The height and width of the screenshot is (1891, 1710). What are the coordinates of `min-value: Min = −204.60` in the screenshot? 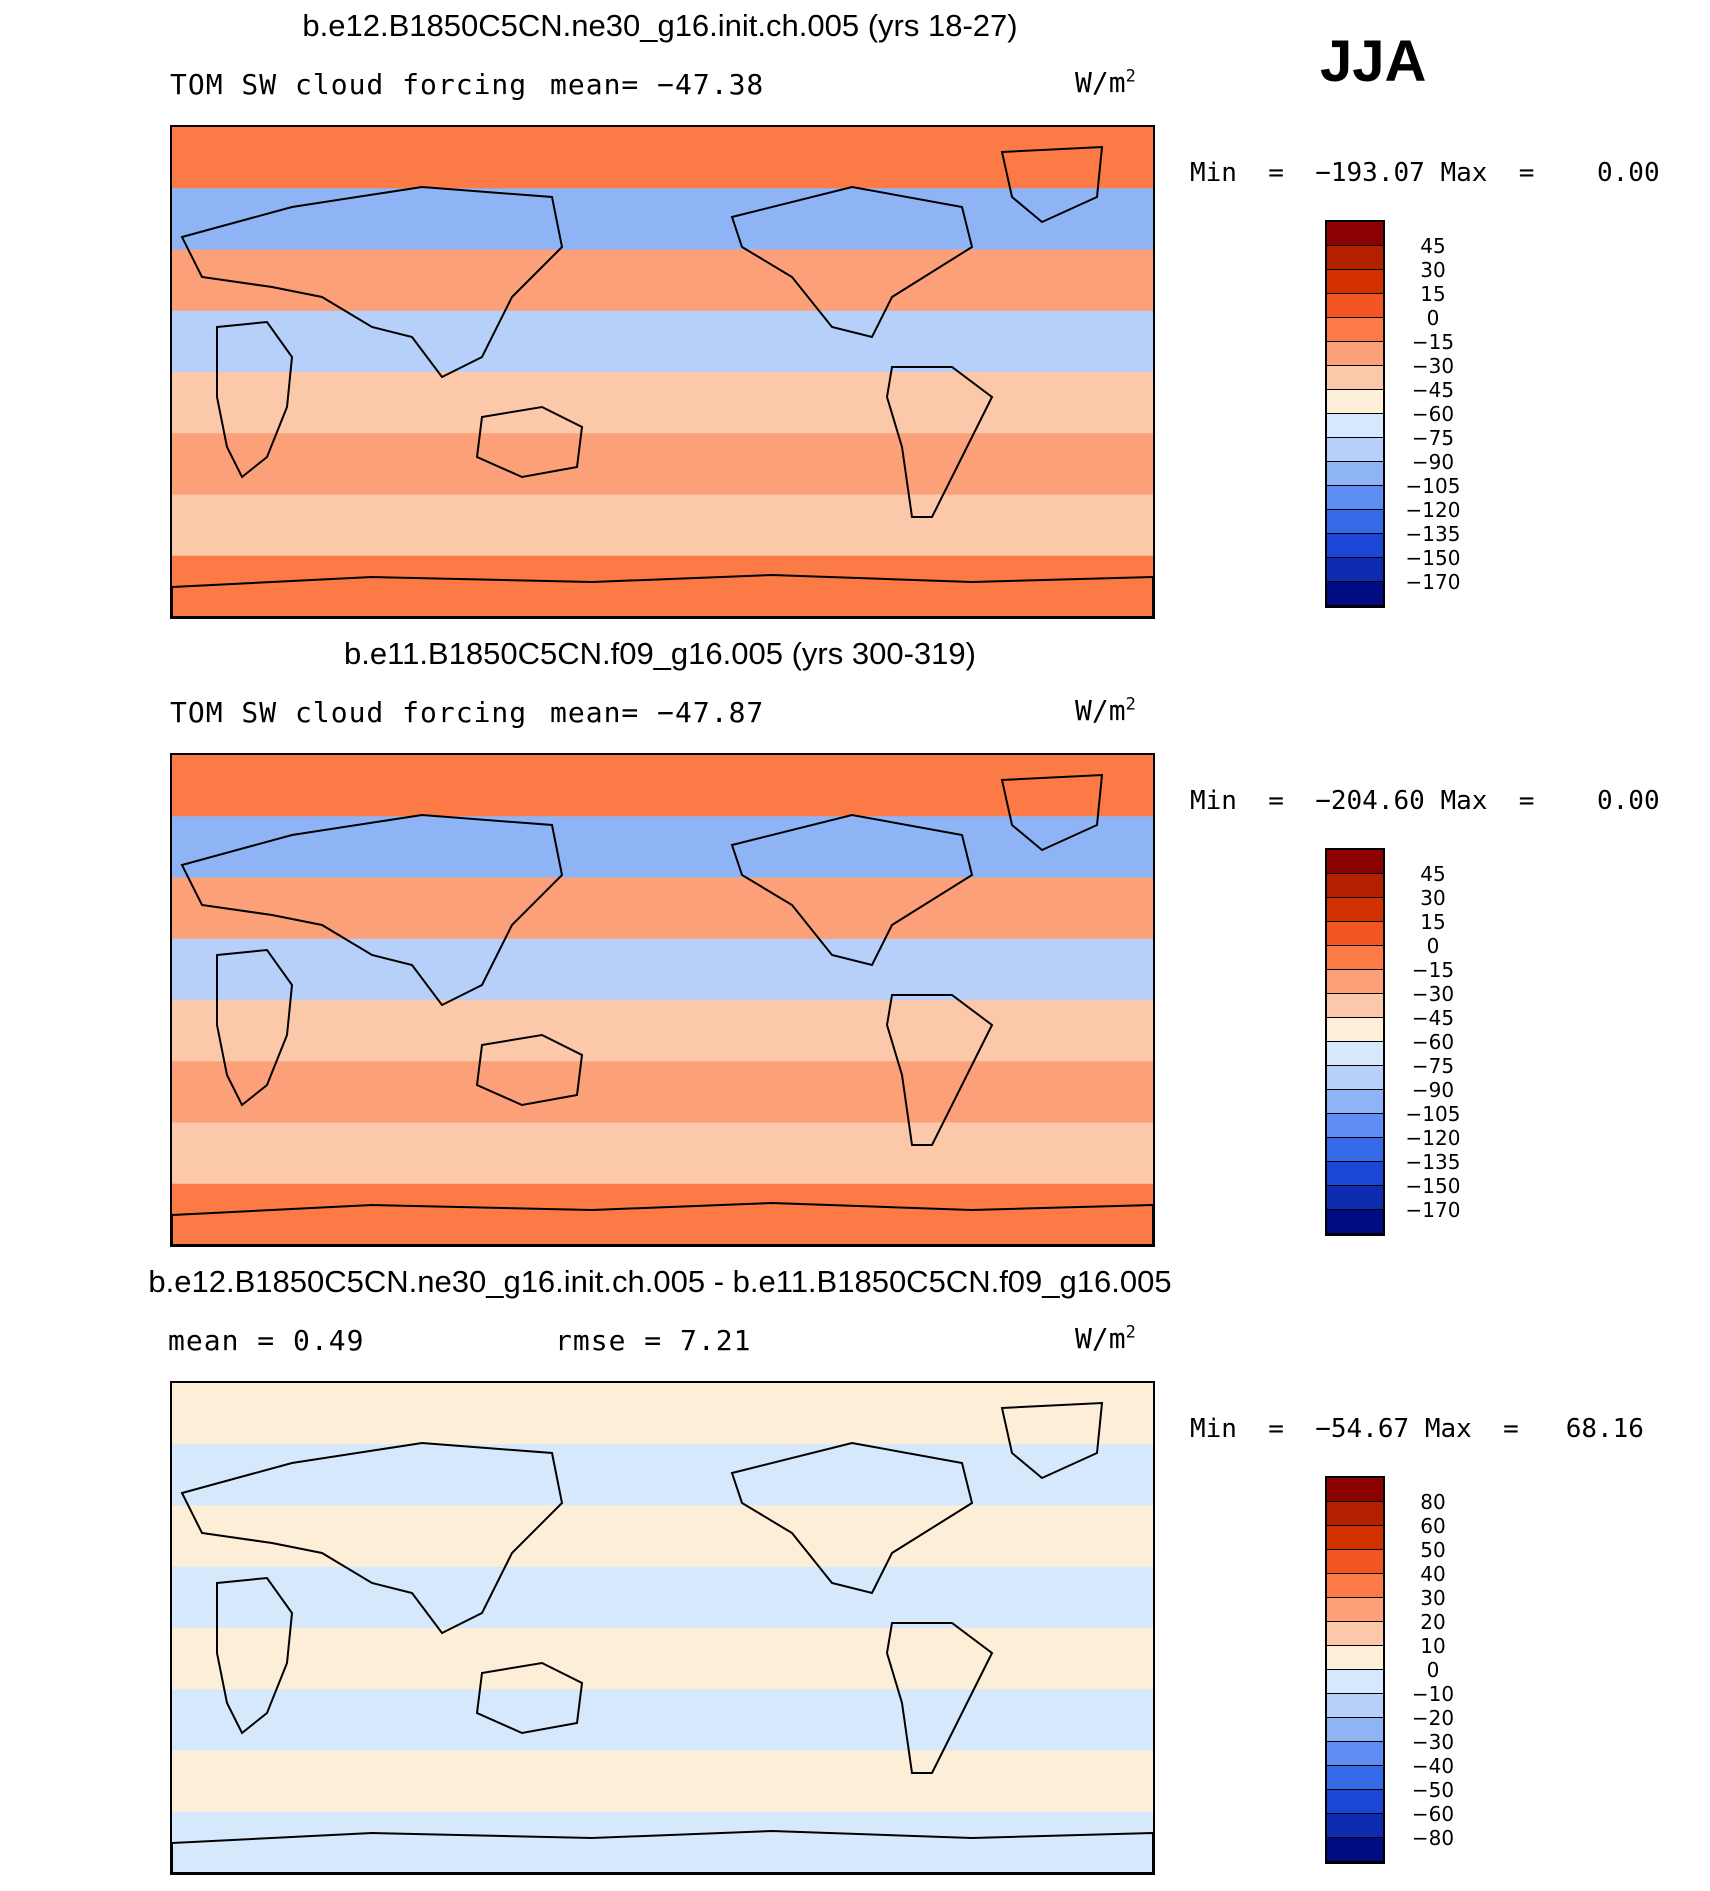 It's located at (1307, 801).